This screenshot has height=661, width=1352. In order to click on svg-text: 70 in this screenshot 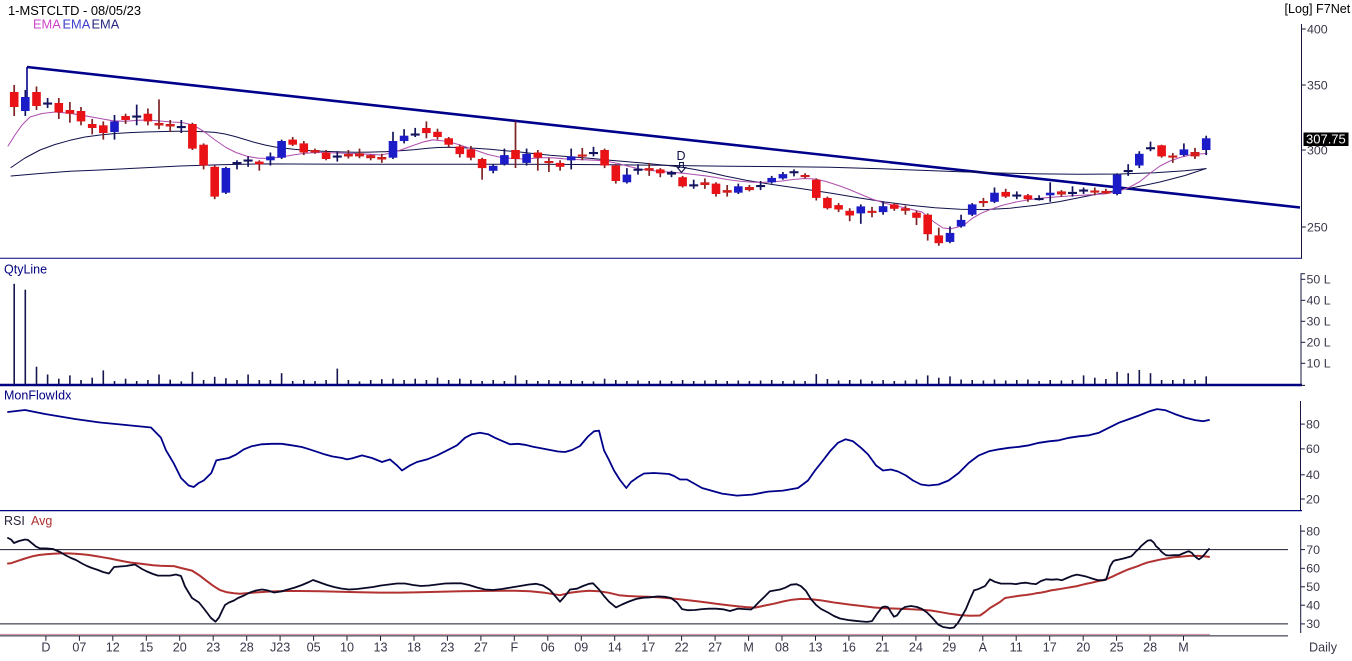, I will do `click(1313, 550)`.